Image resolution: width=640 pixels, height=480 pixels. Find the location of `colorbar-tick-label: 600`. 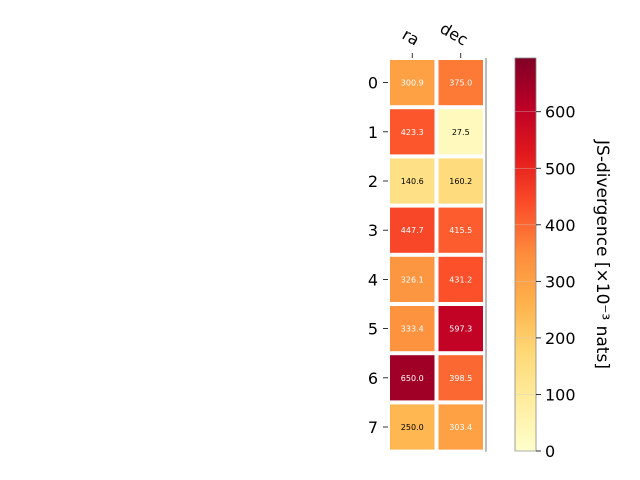

colorbar-tick-label: 600 is located at coordinates (560, 112).